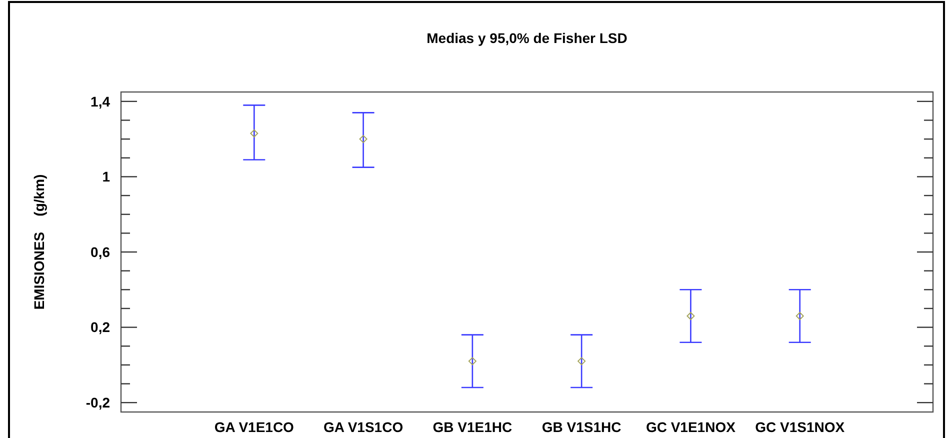  Describe the element at coordinates (39, 242) in the screenshot. I see `y-axis-title: EMISIONES (g/km)` at that location.